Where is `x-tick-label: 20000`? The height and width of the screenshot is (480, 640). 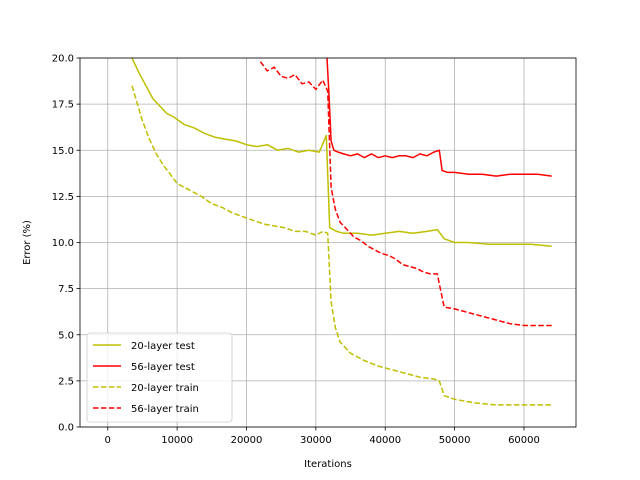
x-tick-label: 20000 is located at coordinates (247, 440).